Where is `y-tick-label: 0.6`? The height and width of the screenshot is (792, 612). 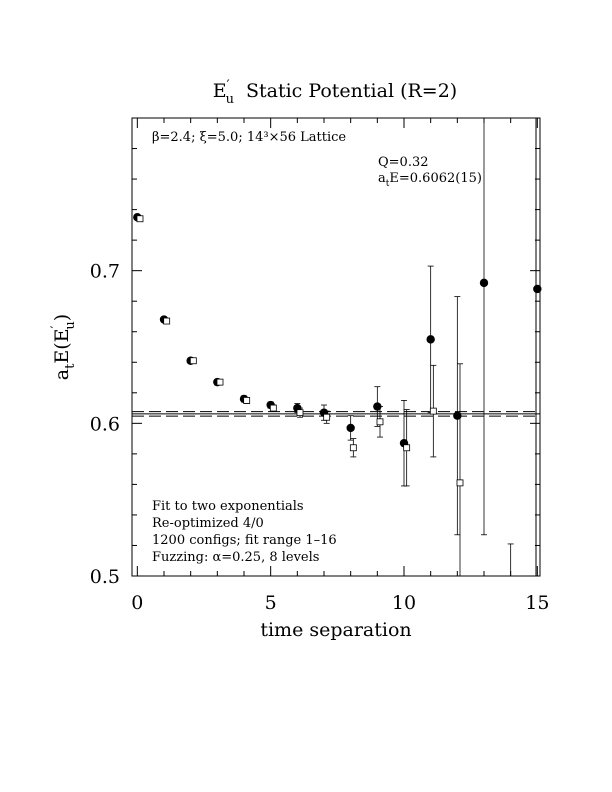 y-tick-label: 0.6 is located at coordinates (105, 424).